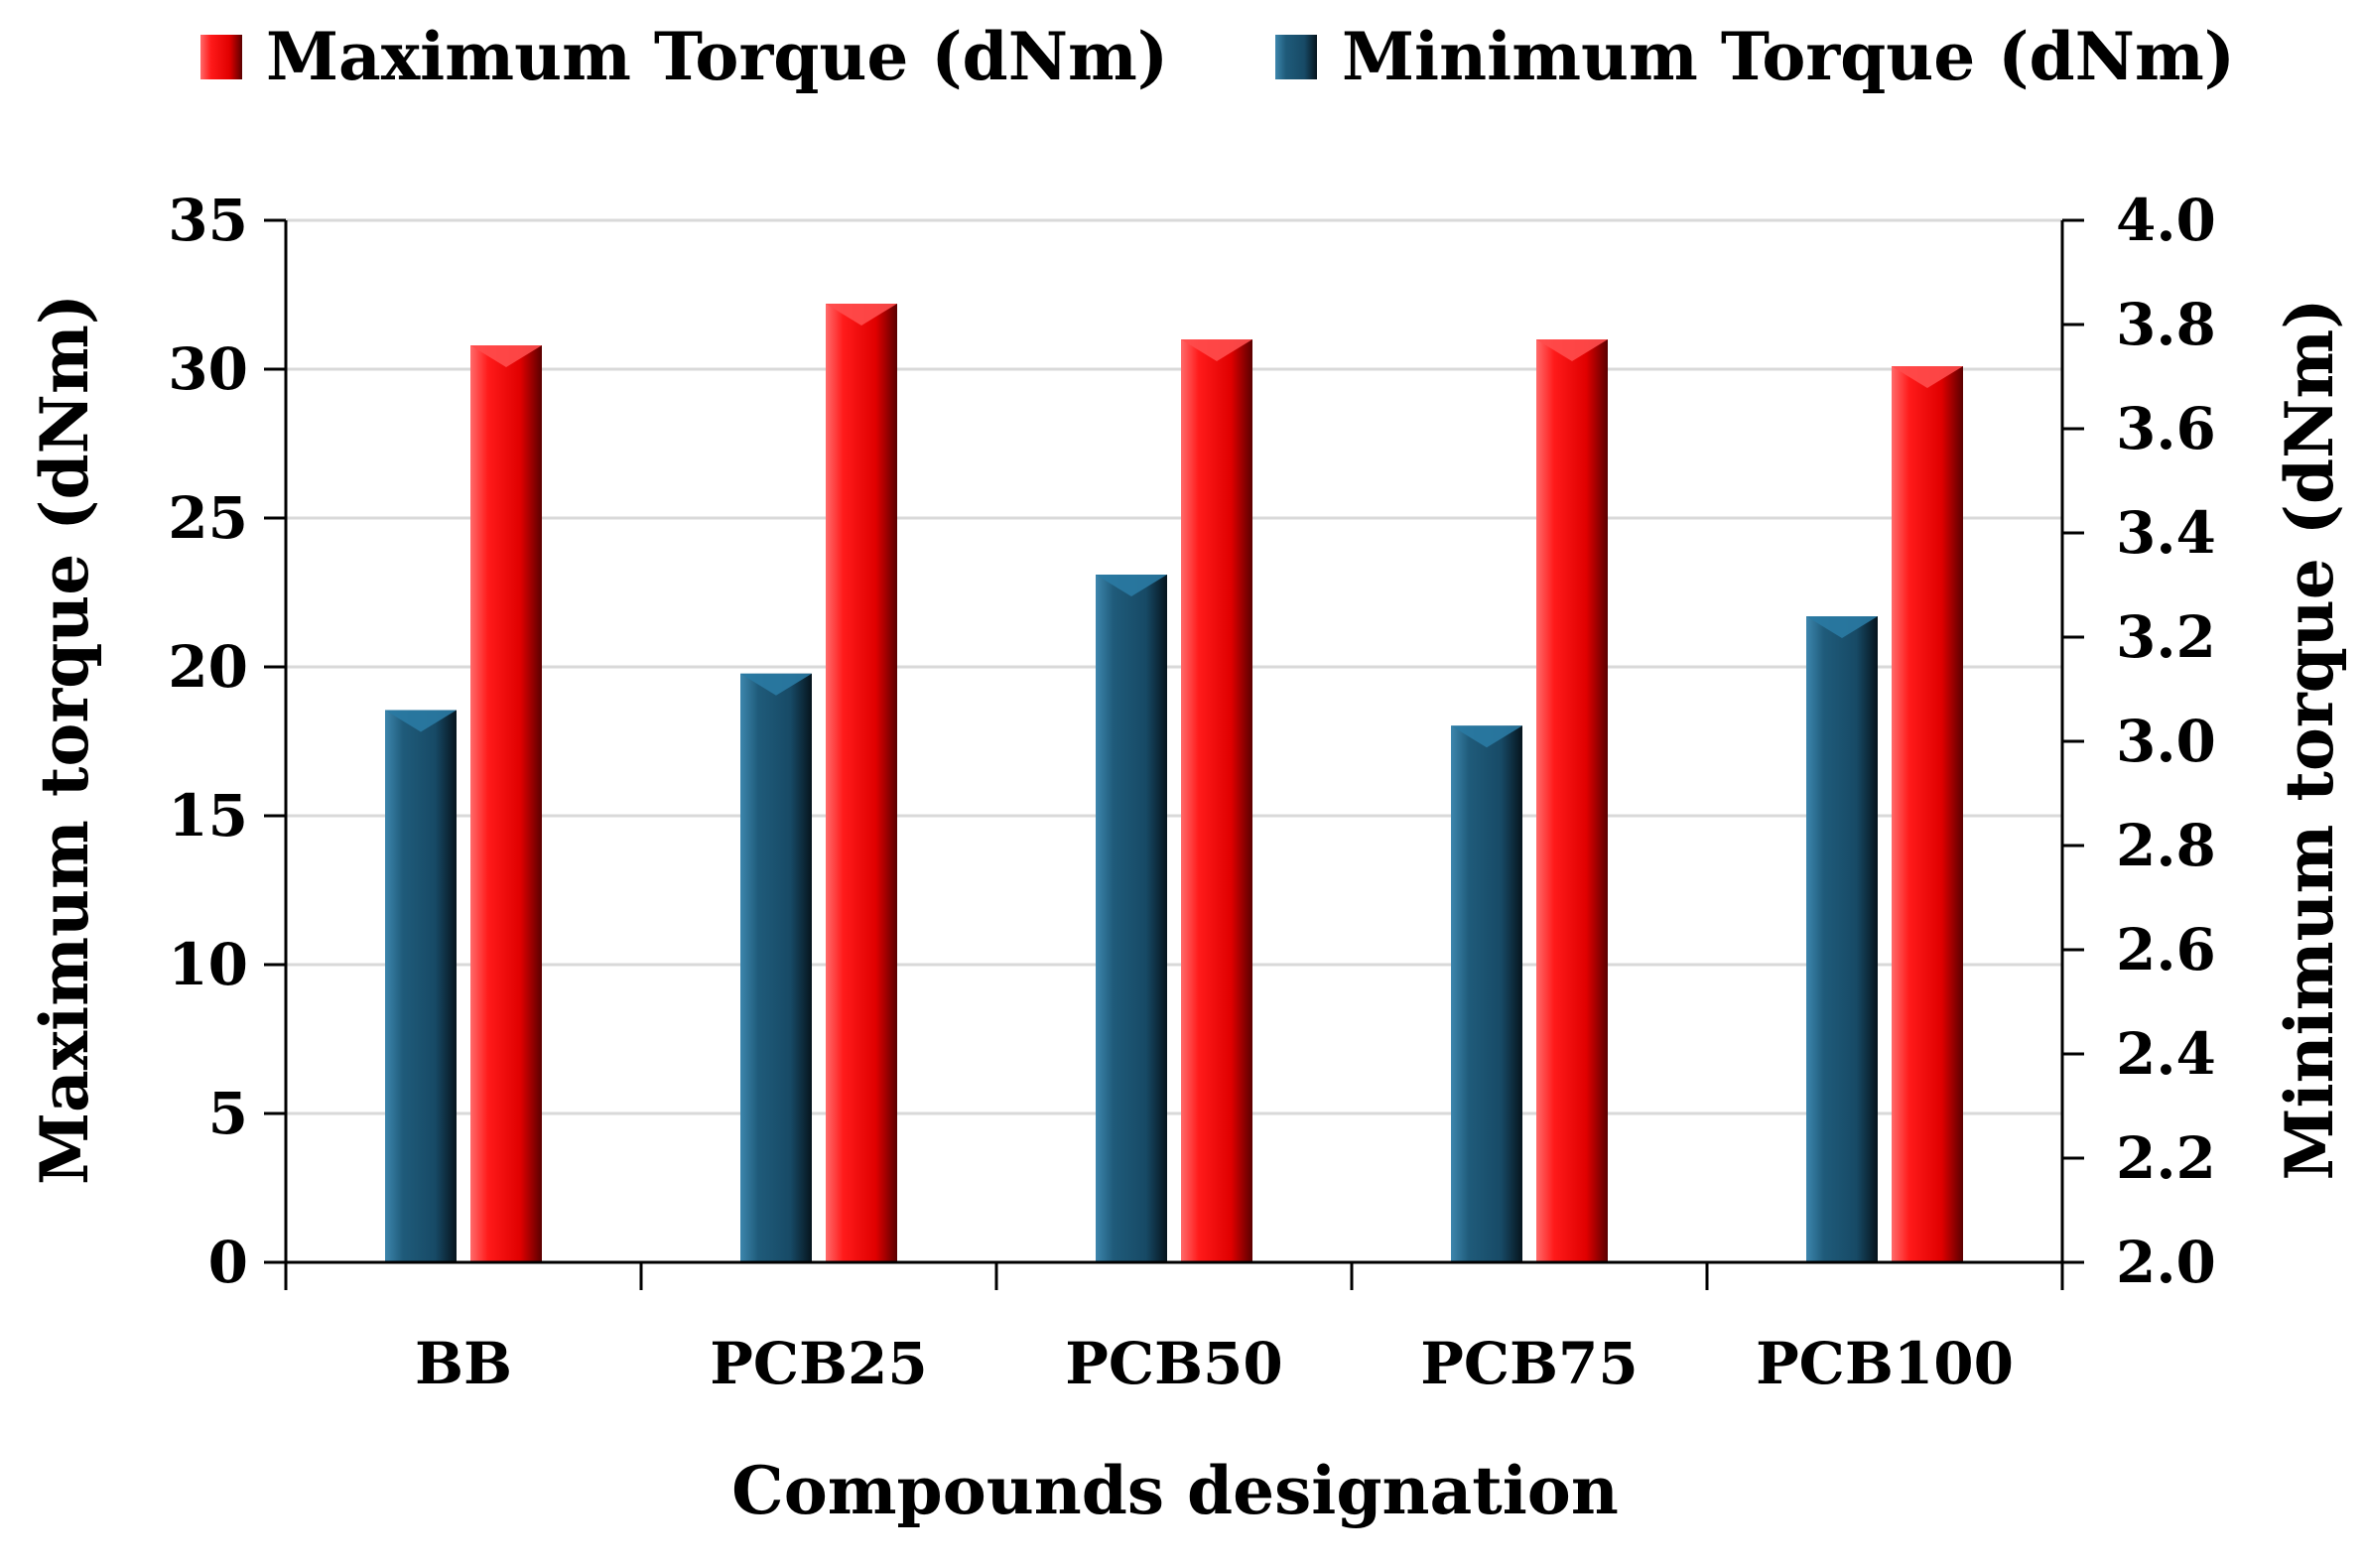 This screenshot has height=1568, width=2365. Describe the element at coordinates (208, 964) in the screenshot. I see `y-left-tick-label: 10` at that location.